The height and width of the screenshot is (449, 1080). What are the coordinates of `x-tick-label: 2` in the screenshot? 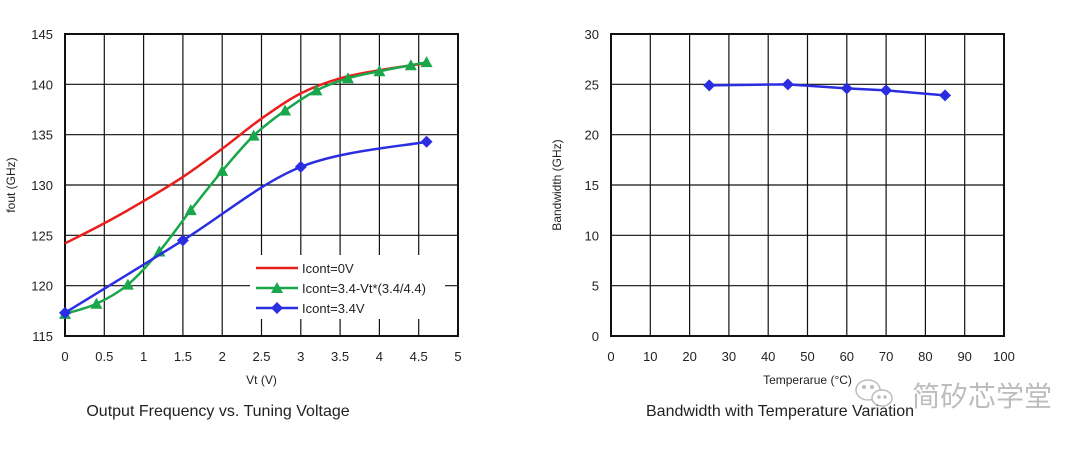 It's located at (222, 356).